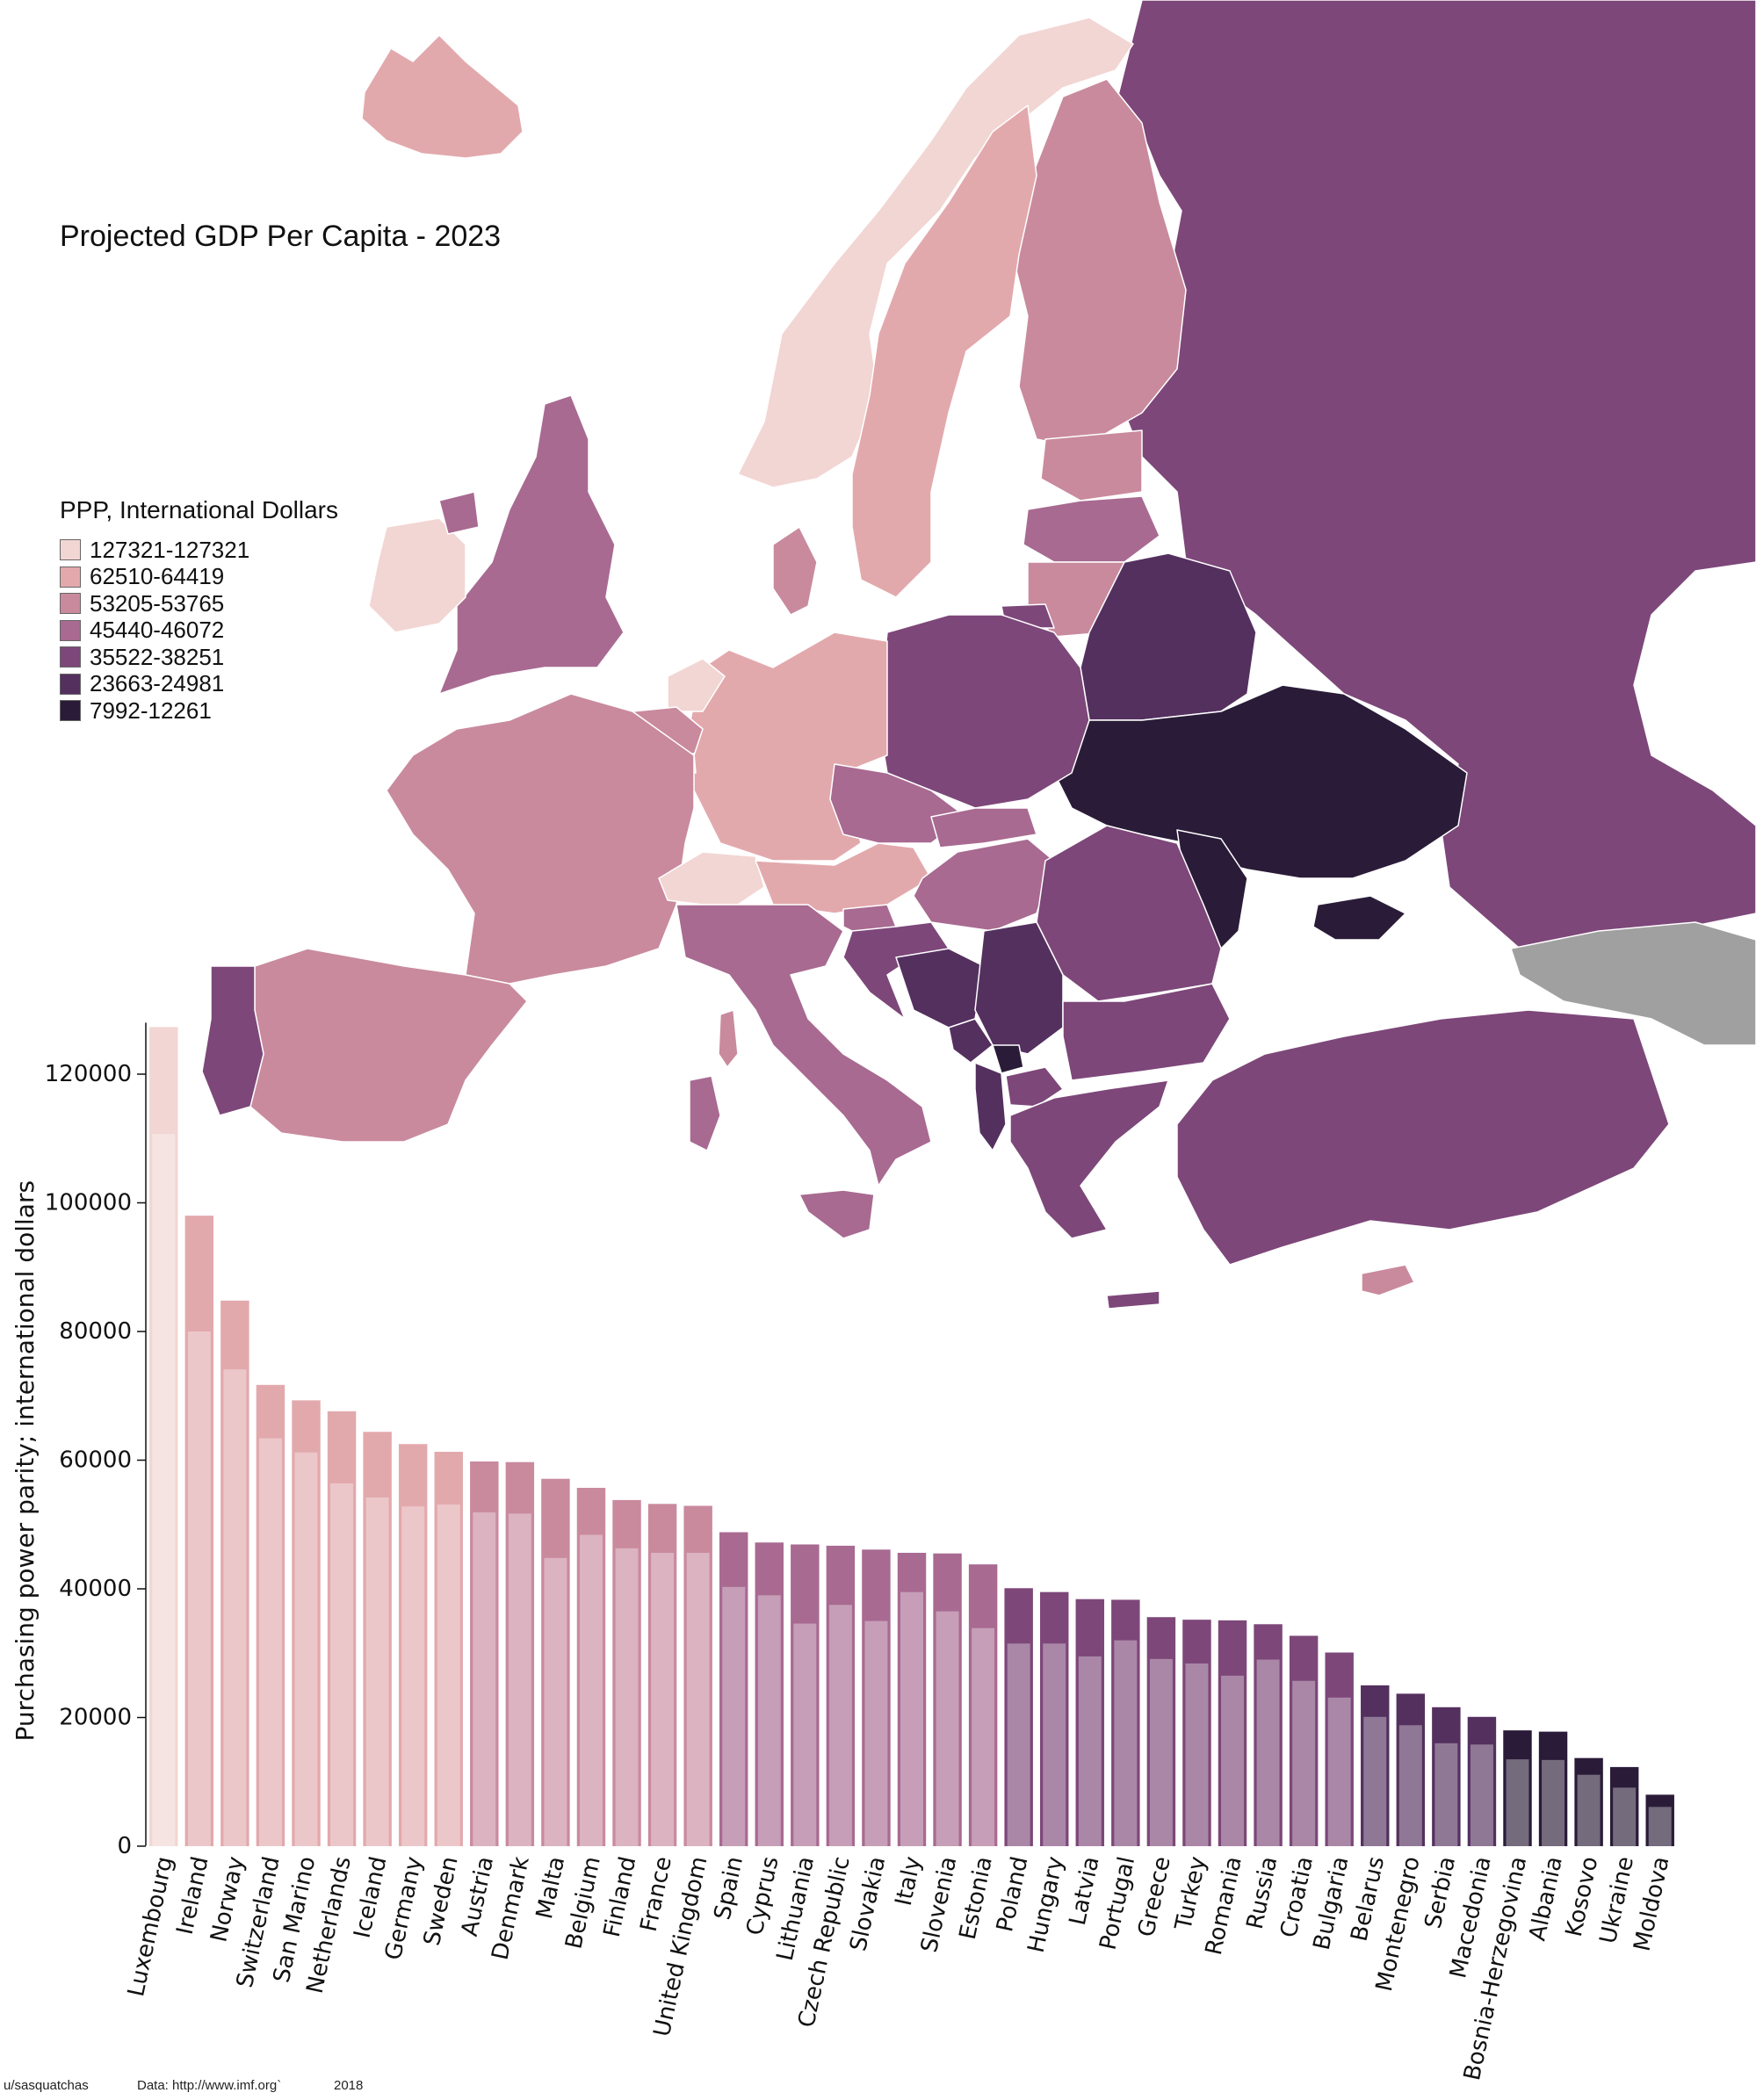 The image size is (1756, 2100). What do you see at coordinates (1154, 1896) in the screenshot?
I see `x-tick-label: Greece` at bounding box center [1154, 1896].